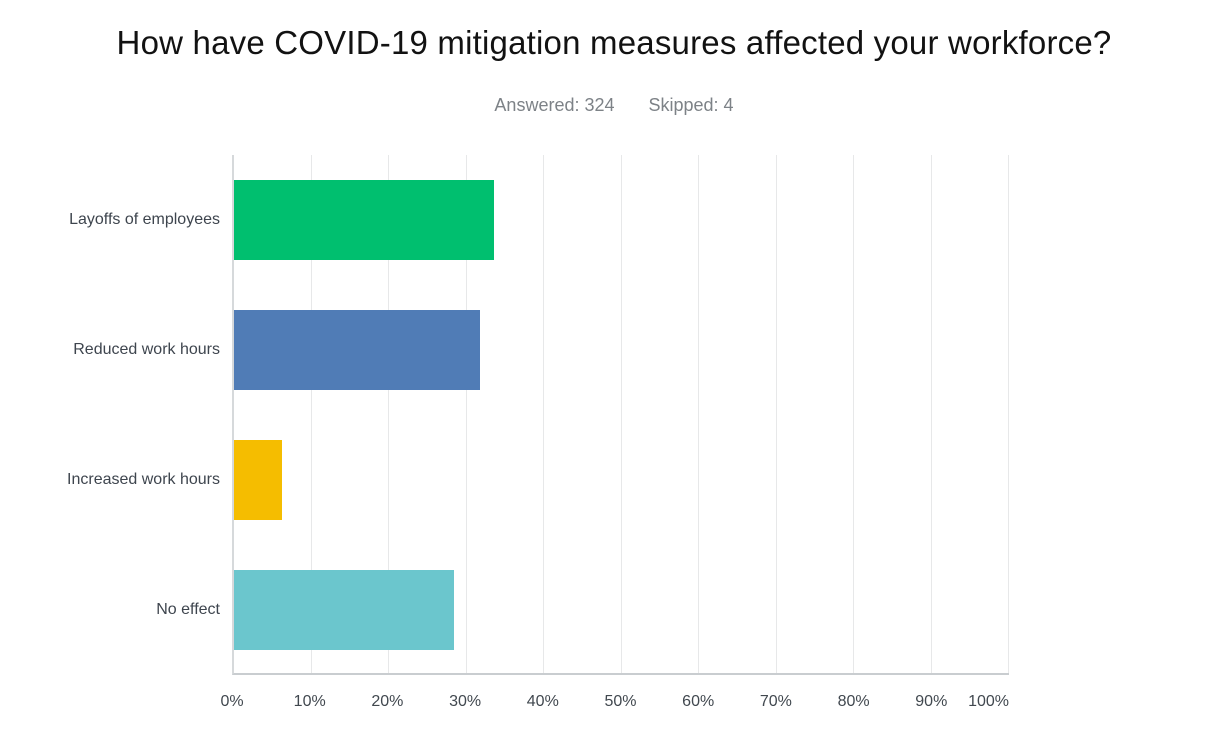 The height and width of the screenshot is (746, 1228). I want to click on category-label: No effect, so click(188, 609).